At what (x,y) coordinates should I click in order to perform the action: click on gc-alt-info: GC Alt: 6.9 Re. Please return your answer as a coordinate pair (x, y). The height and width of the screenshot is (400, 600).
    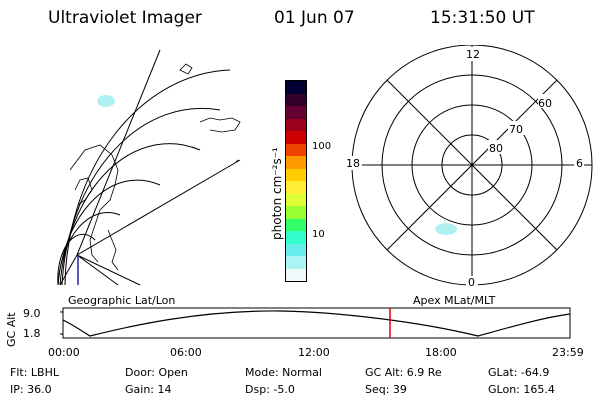
    Looking at the image, I should click on (403, 372).